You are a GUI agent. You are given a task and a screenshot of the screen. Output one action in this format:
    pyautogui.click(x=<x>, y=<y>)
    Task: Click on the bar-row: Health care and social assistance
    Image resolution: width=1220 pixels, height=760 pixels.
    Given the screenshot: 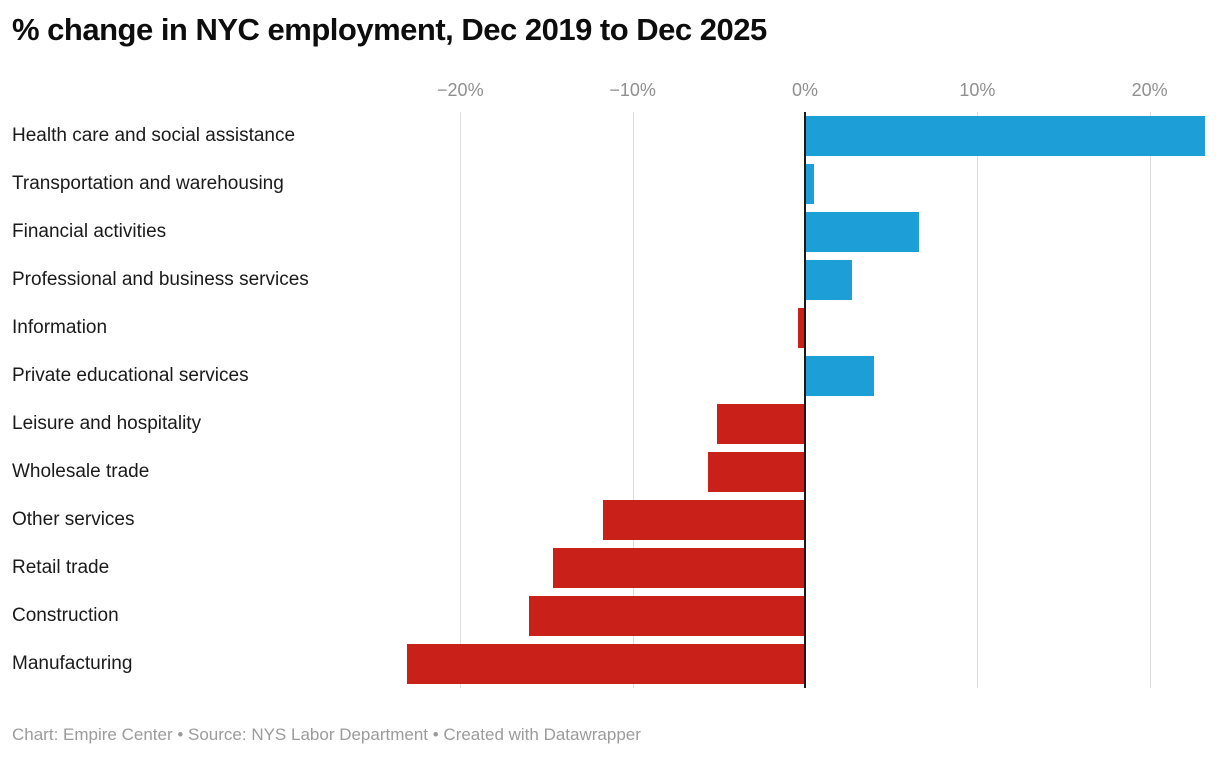 What is the action you would take?
    pyautogui.click(x=610, y=136)
    